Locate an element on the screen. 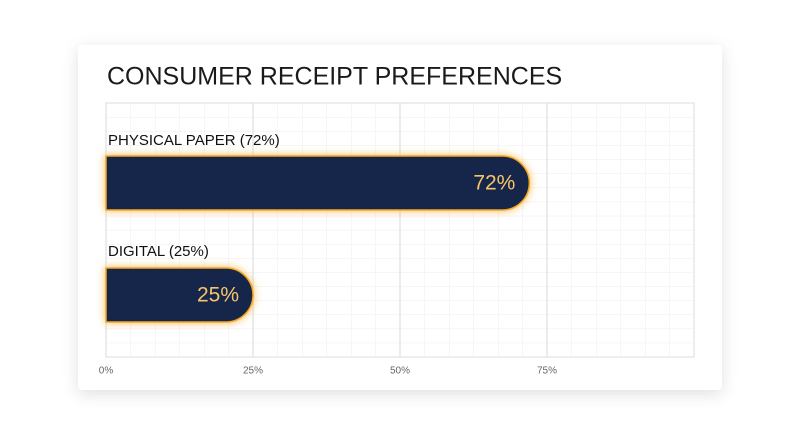  category-label: PHYSICAL PAPER (72%) is located at coordinates (194, 140).